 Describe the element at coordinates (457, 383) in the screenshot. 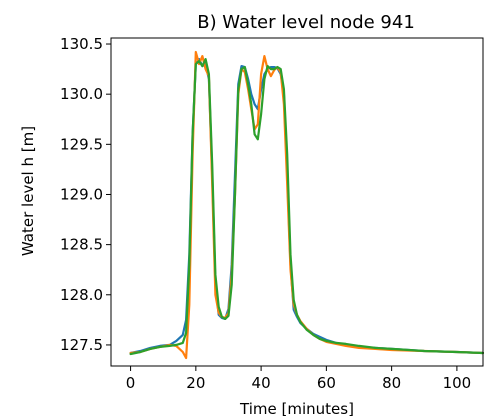

I see `x-tick-label: 100` at that location.